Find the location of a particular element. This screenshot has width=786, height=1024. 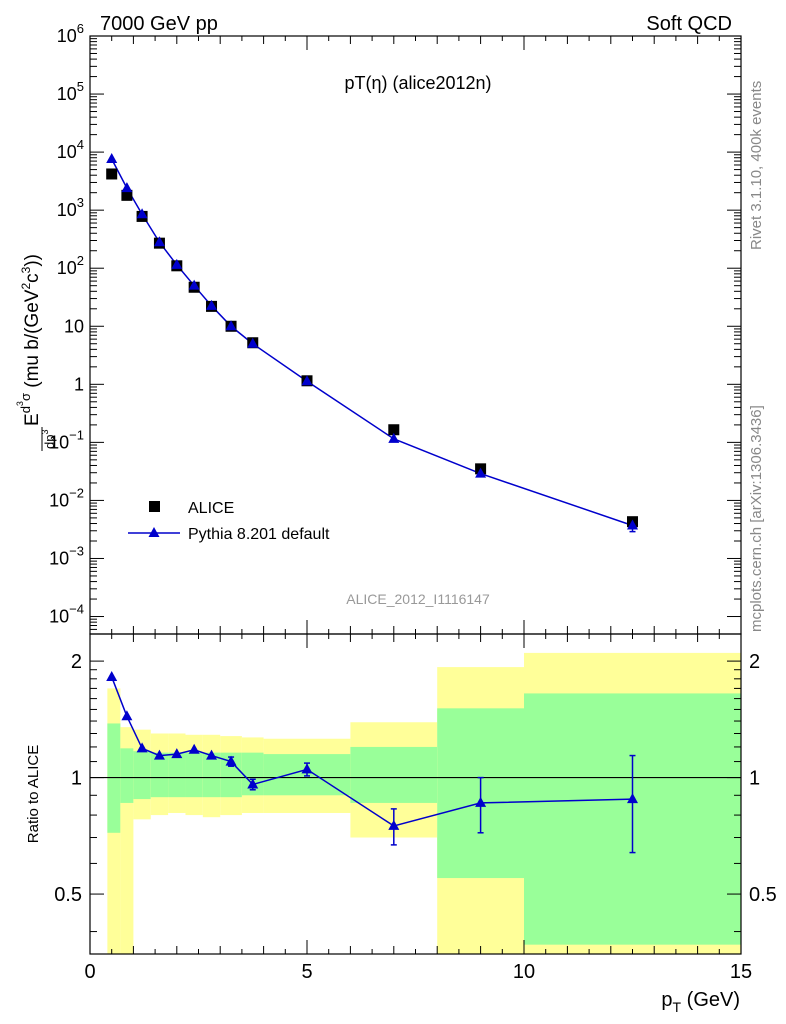

svg-text: Ed3σ (mu b/(GeV2c3)) is located at coordinates (29, 340).